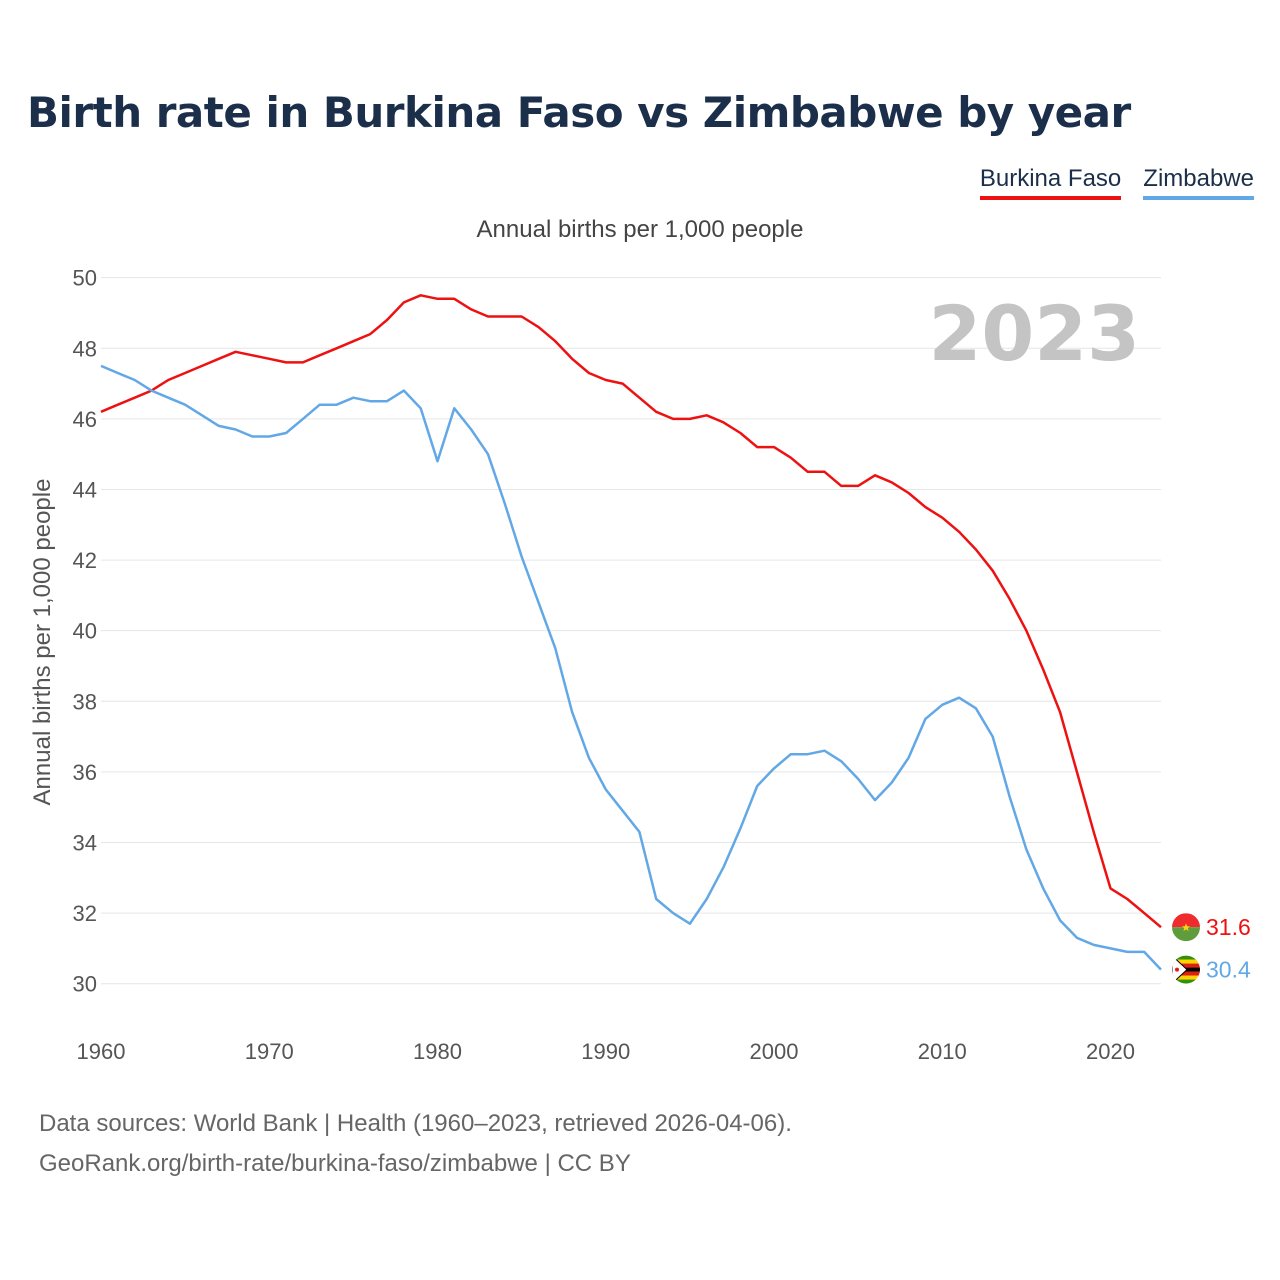  What do you see at coordinates (1198, 182) in the screenshot?
I see `legend-item-zimbabwe: Zimbabwe` at bounding box center [1198, 182].